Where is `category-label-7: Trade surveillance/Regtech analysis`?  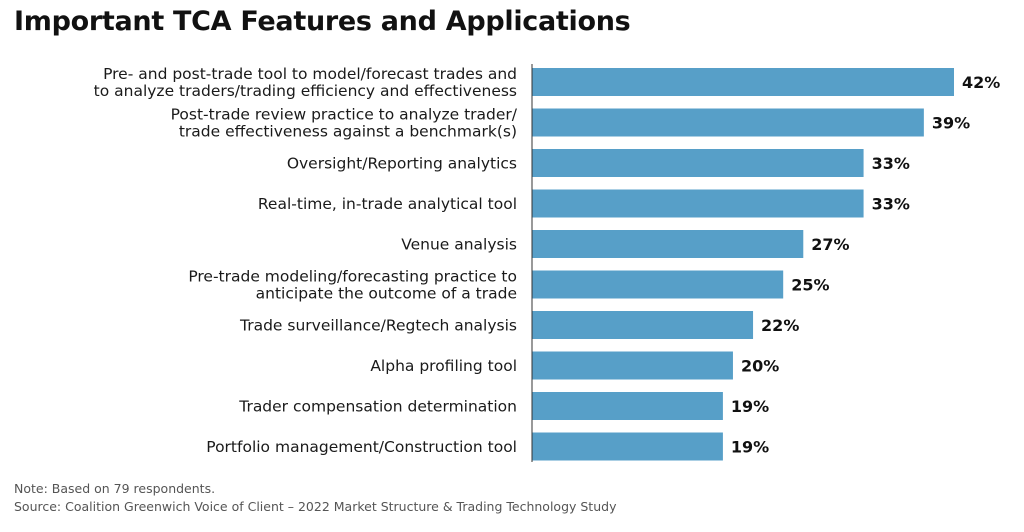 category-label-7: Trade surveillance/Regtech analysis is located at coordinates (378, 326).